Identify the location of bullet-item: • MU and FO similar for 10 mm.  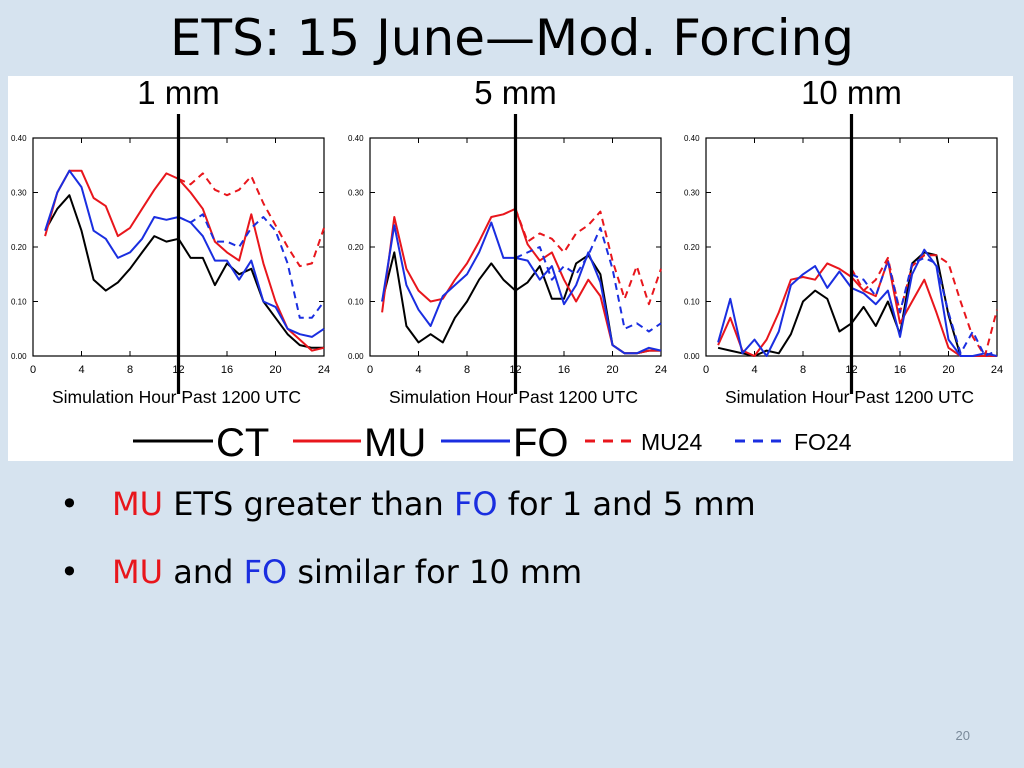
(510, 582).